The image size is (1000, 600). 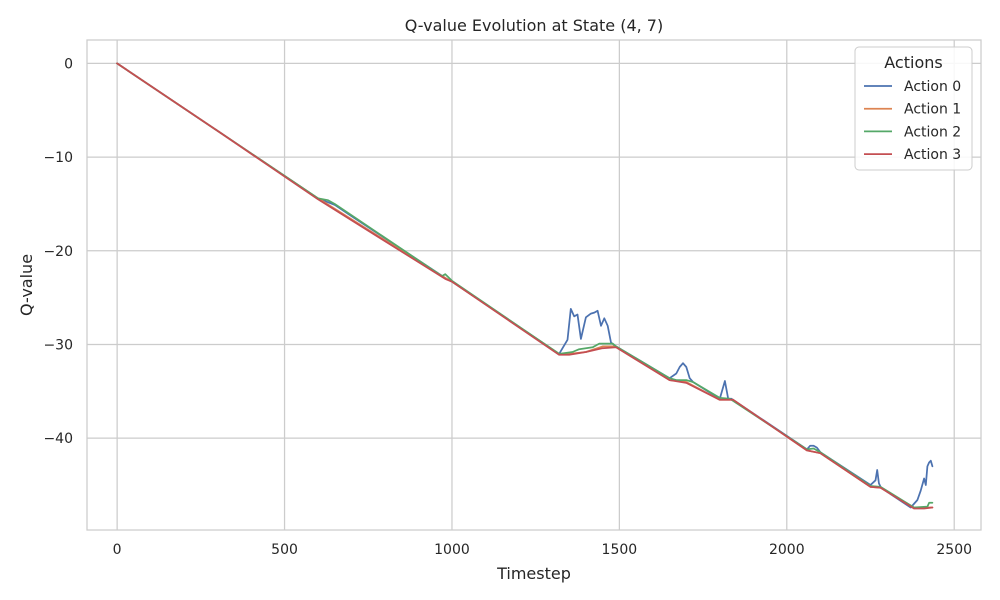 What do you see at coordinates (932, 87) in the screenshot?
I see `legend-label-action-0: Action 0` at bounding box center [932, 87].